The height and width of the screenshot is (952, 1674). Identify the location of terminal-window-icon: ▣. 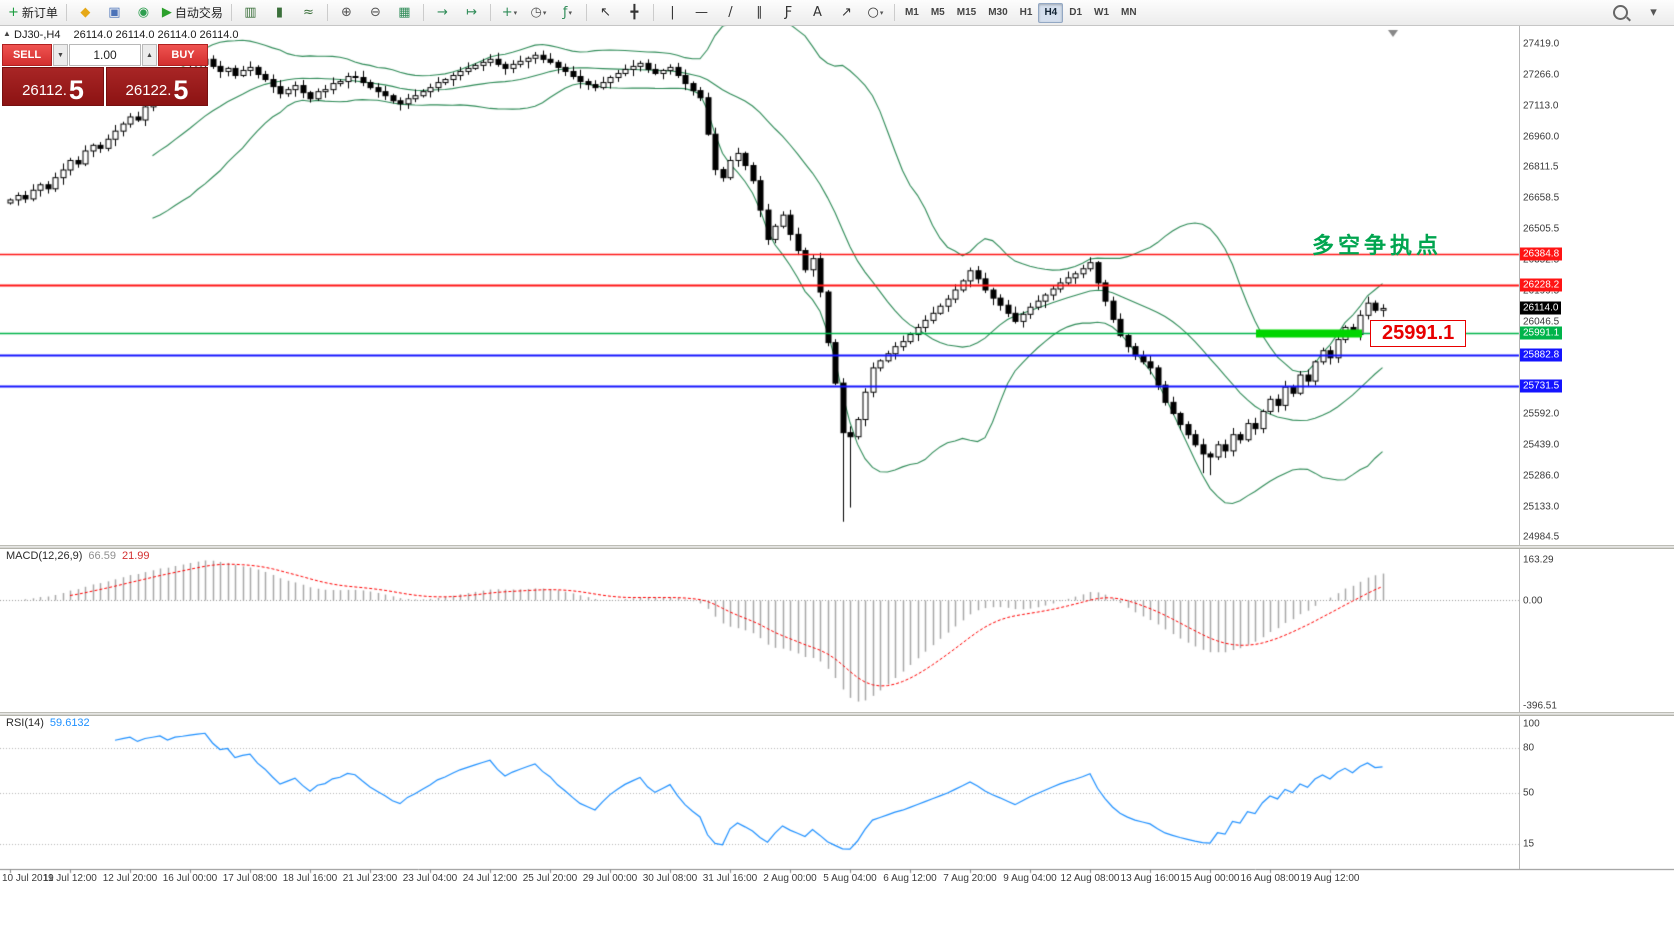
(114, 12).